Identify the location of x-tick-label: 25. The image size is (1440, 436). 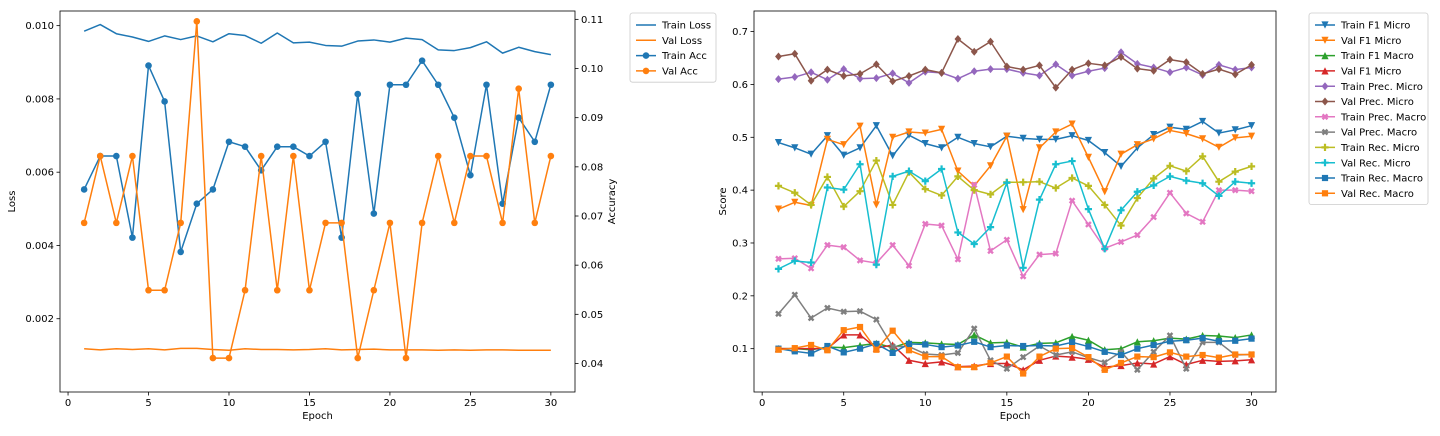
(470, 403).